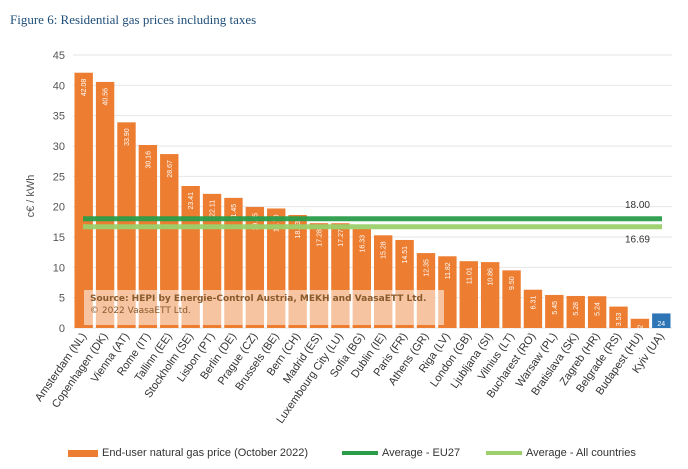 Image resolution: width=688 pixels, height=469 pixels. Describe the element at coordinates (362, 244) in the screenshot. I see `bar-value-label: 16.33` at that location.